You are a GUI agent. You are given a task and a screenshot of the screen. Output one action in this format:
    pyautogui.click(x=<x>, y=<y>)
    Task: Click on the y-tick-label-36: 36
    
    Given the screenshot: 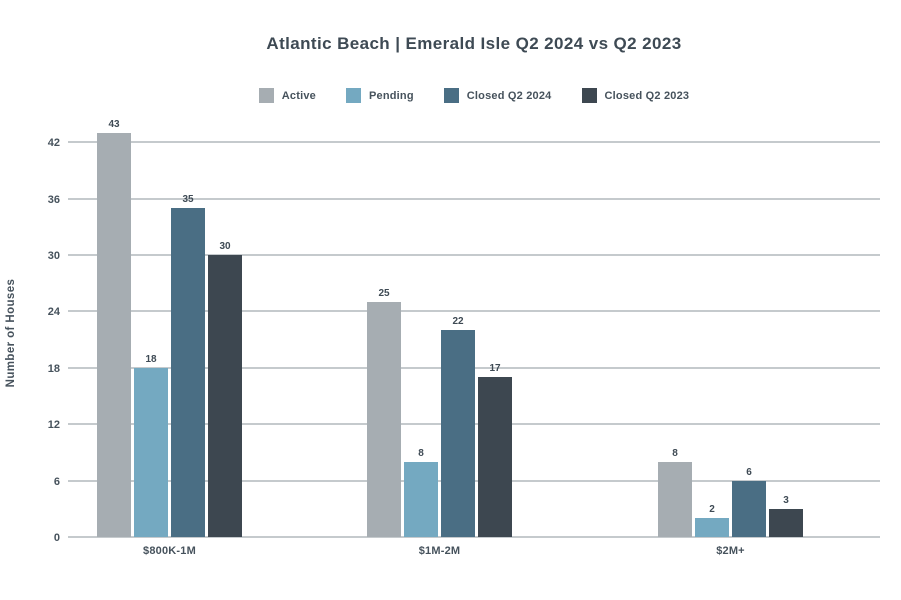 What is the action you would take?
    pyautogui.click(x=53, y=199)
    